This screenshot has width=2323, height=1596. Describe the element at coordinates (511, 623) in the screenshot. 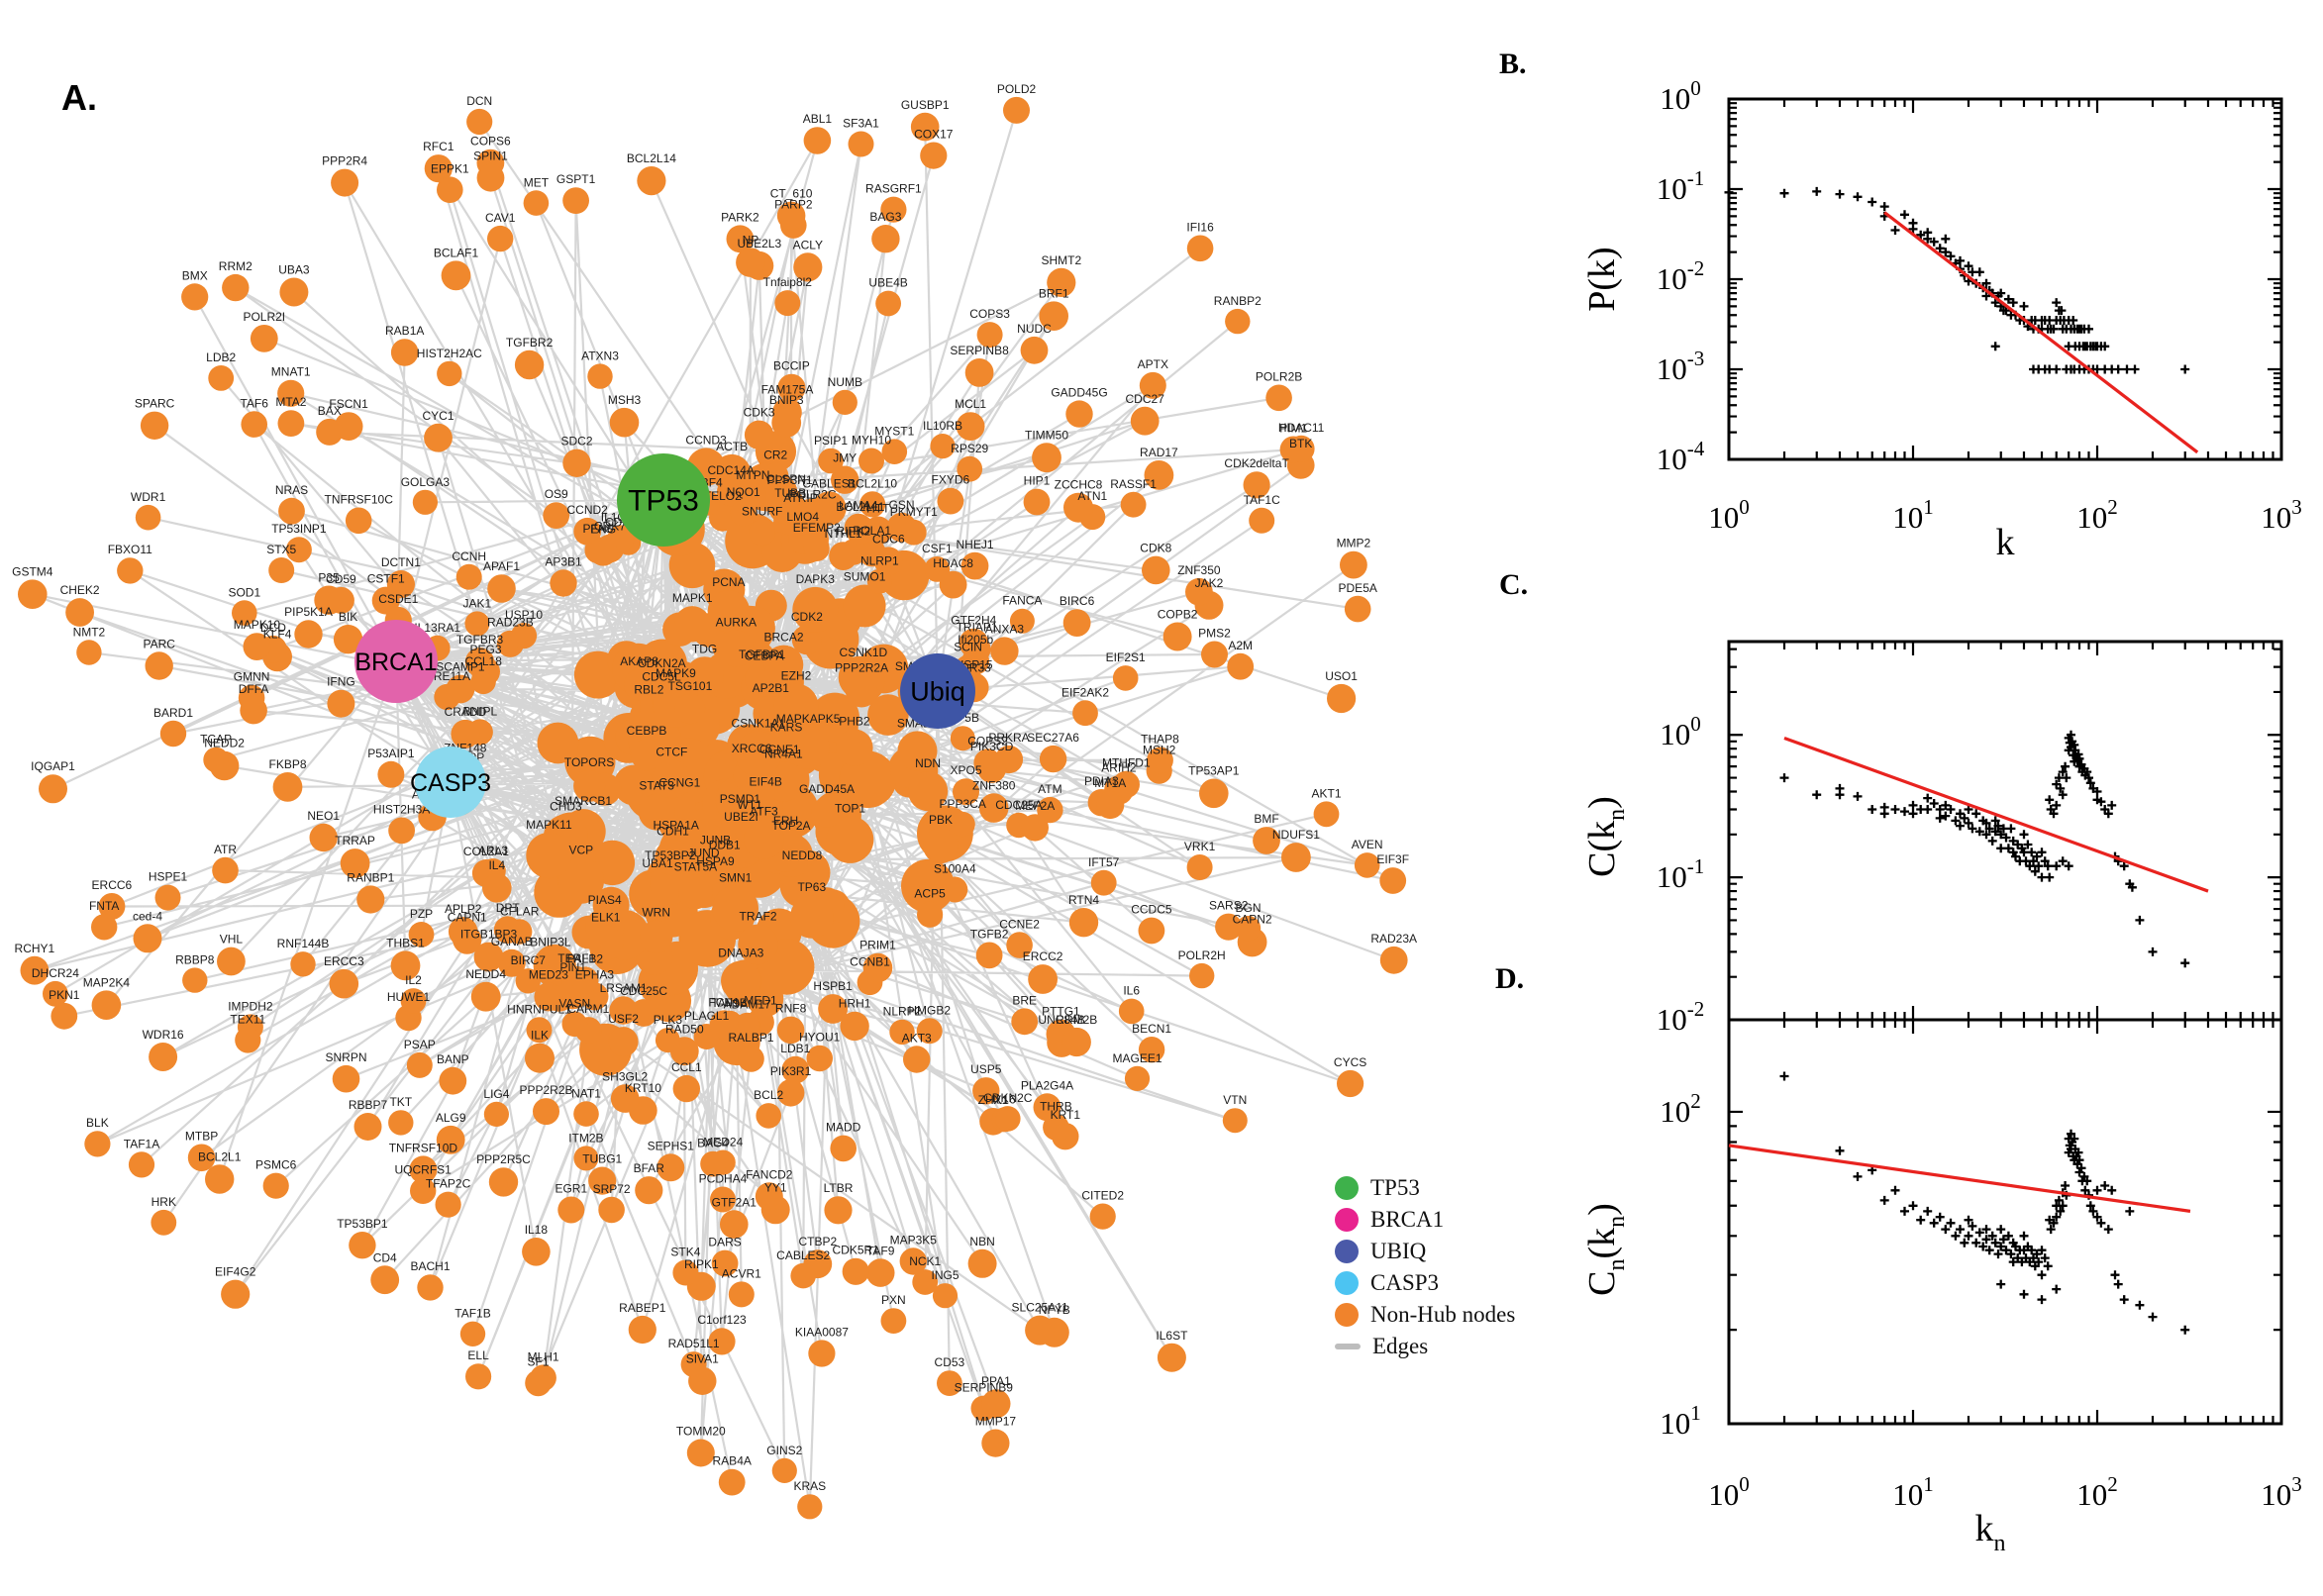

I see `network-node-label: RAD23B` at that location.